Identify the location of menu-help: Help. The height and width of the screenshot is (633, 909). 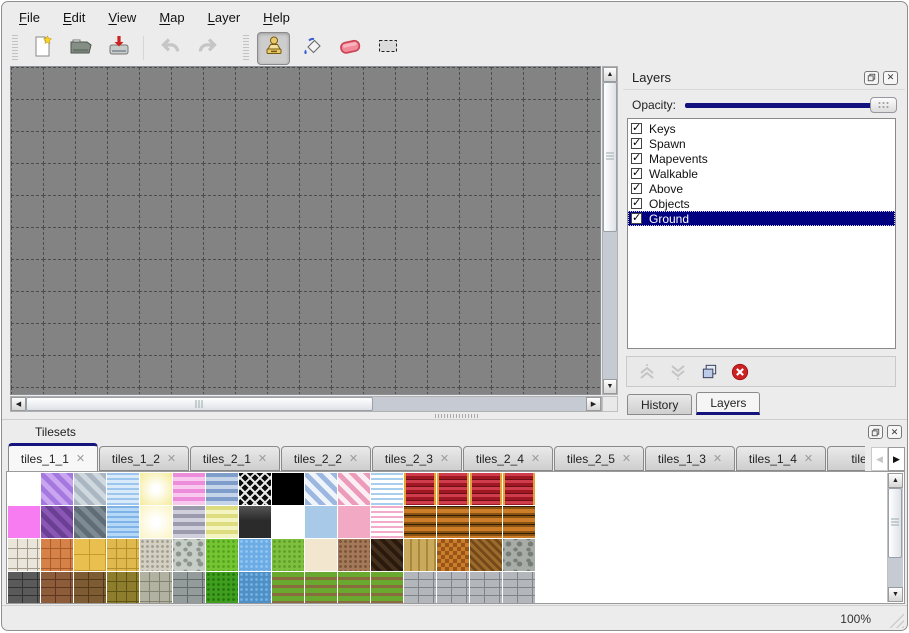
(276, 17).